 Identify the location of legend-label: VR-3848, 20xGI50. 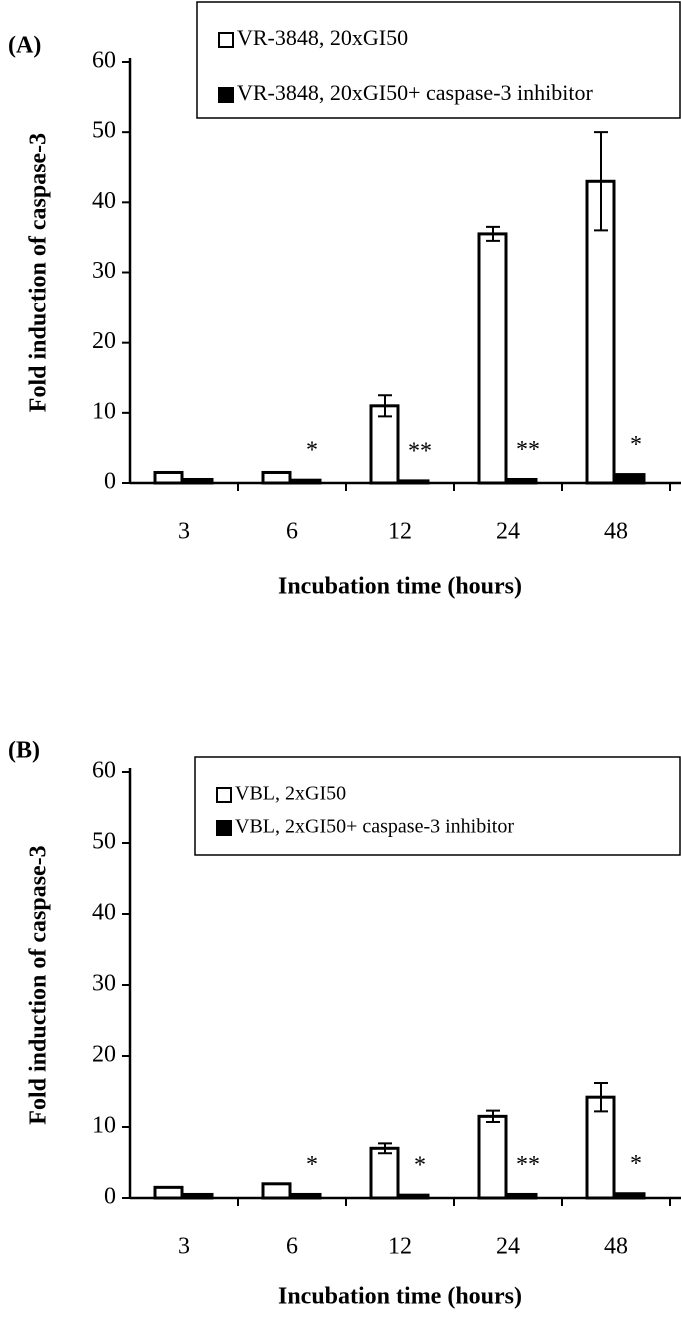
(322, 37).